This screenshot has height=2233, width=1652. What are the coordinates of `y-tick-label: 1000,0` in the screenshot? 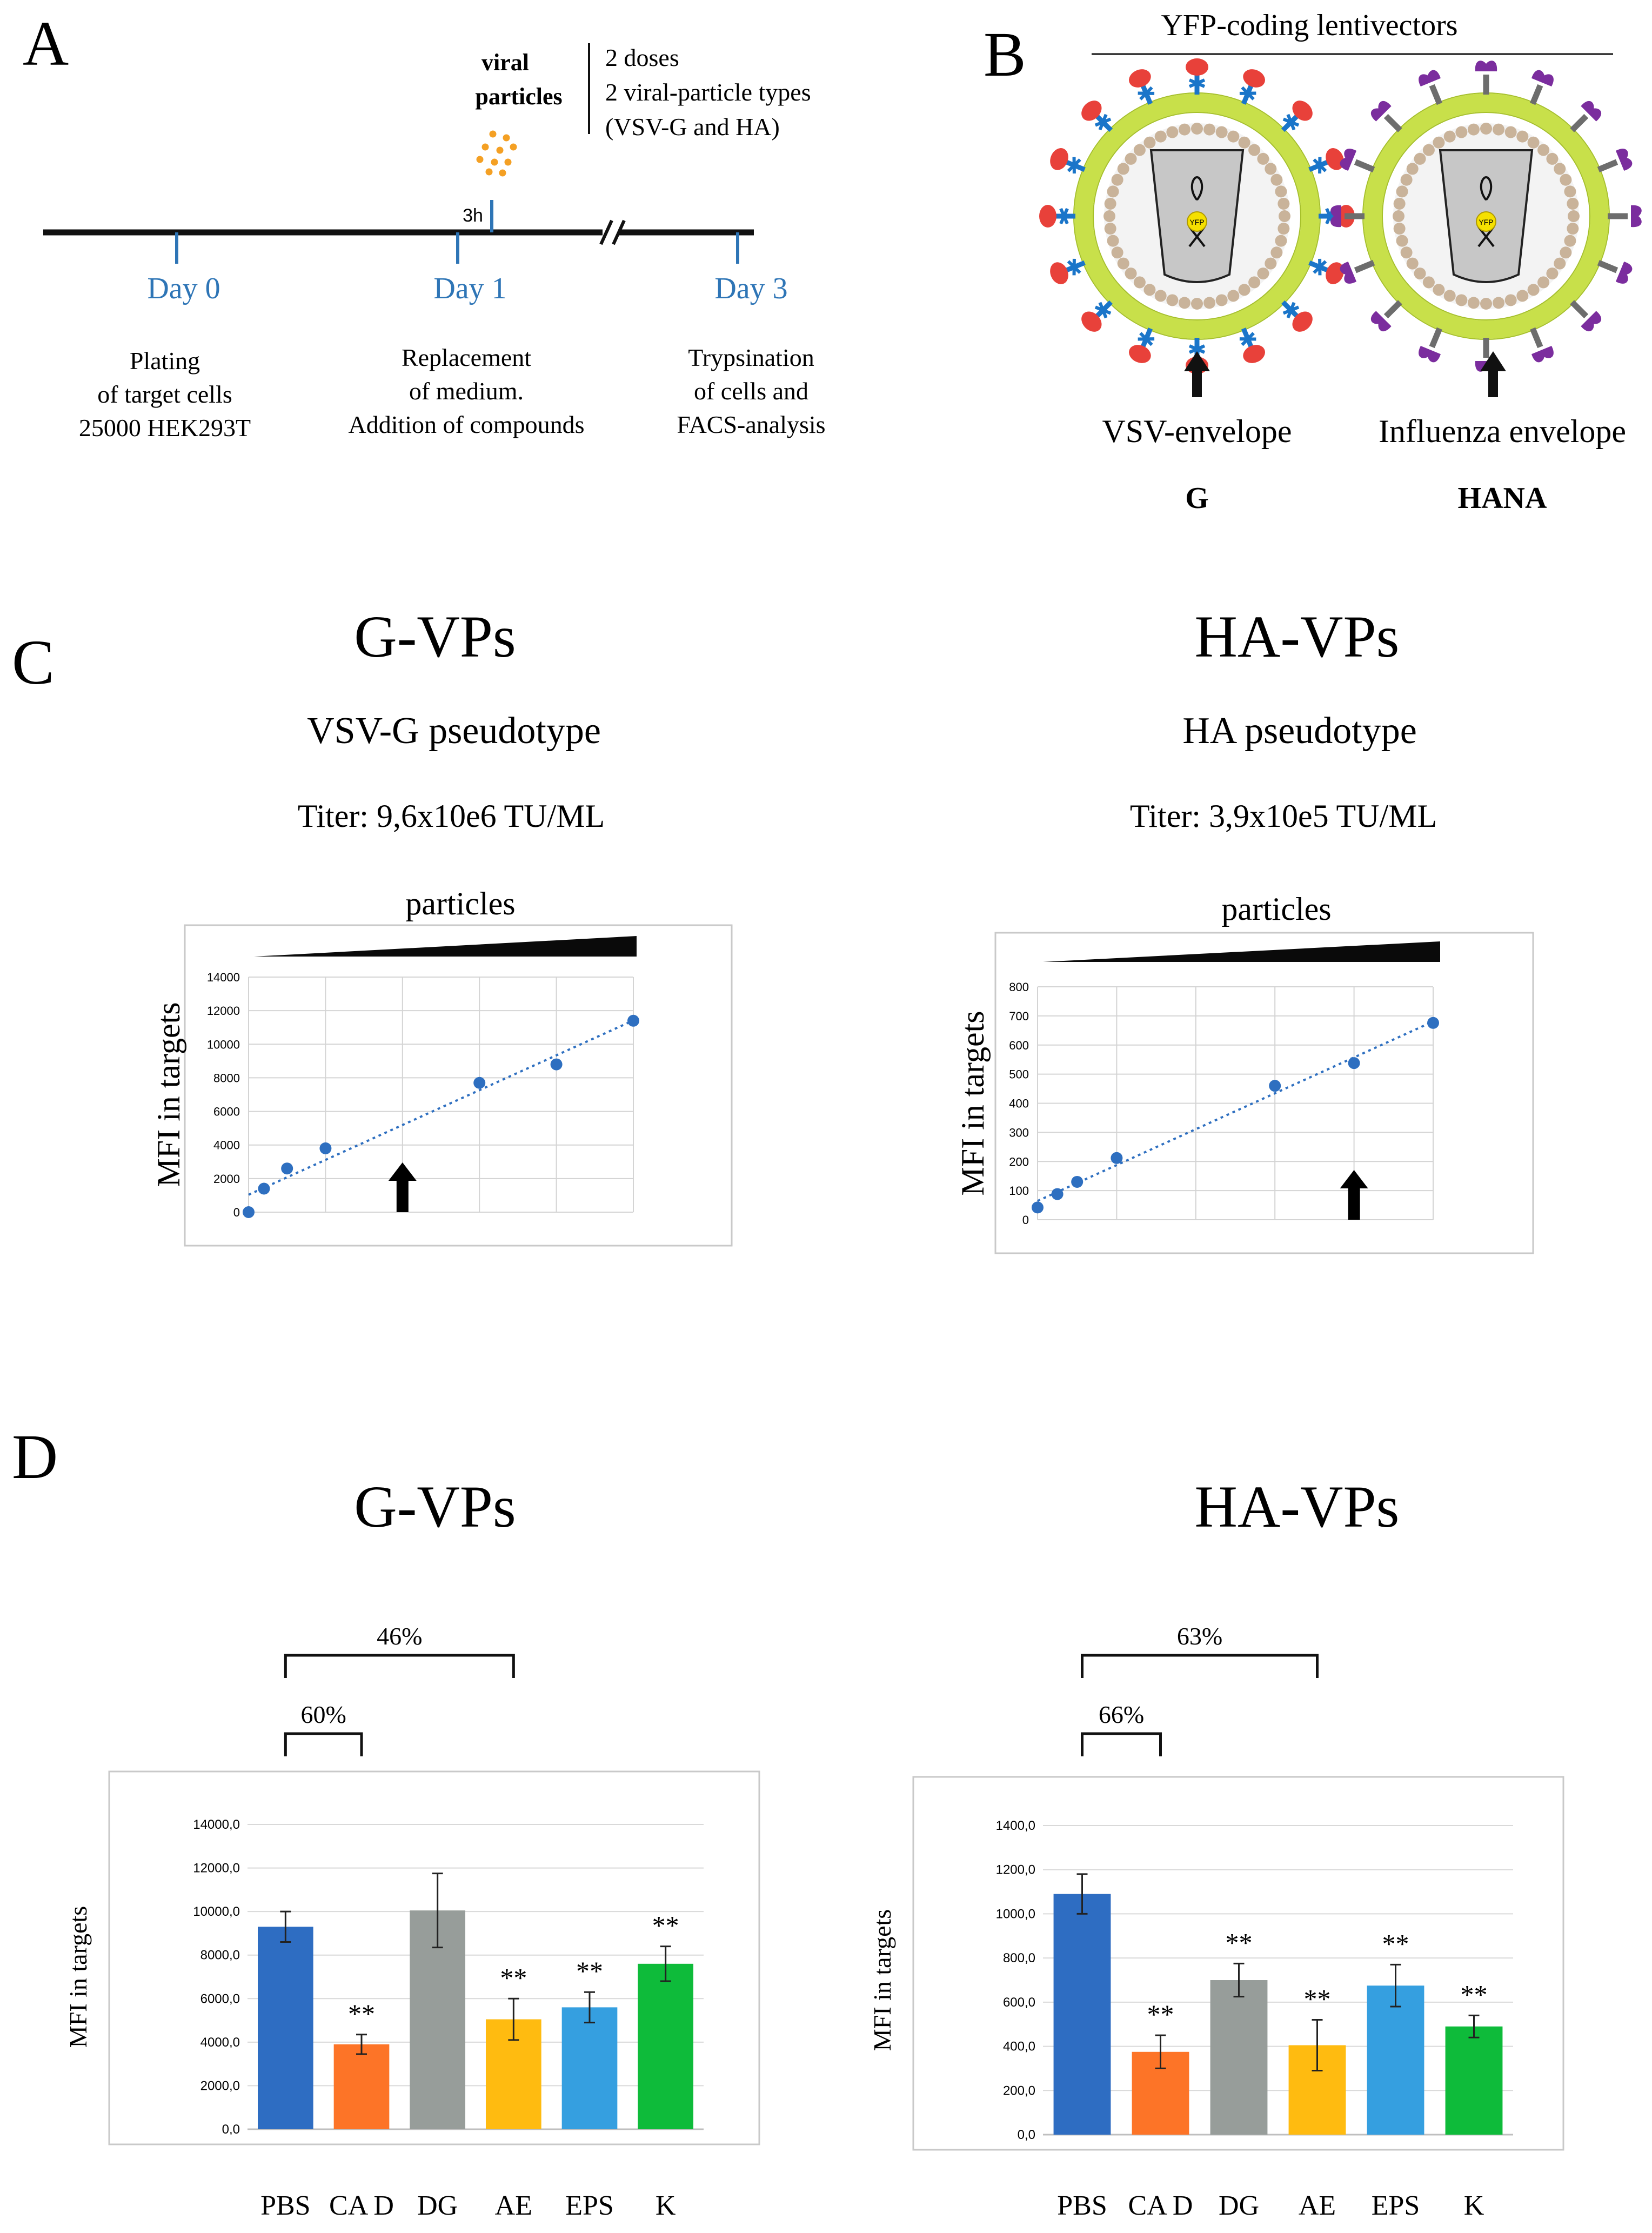 It's located at (1015, 1914).